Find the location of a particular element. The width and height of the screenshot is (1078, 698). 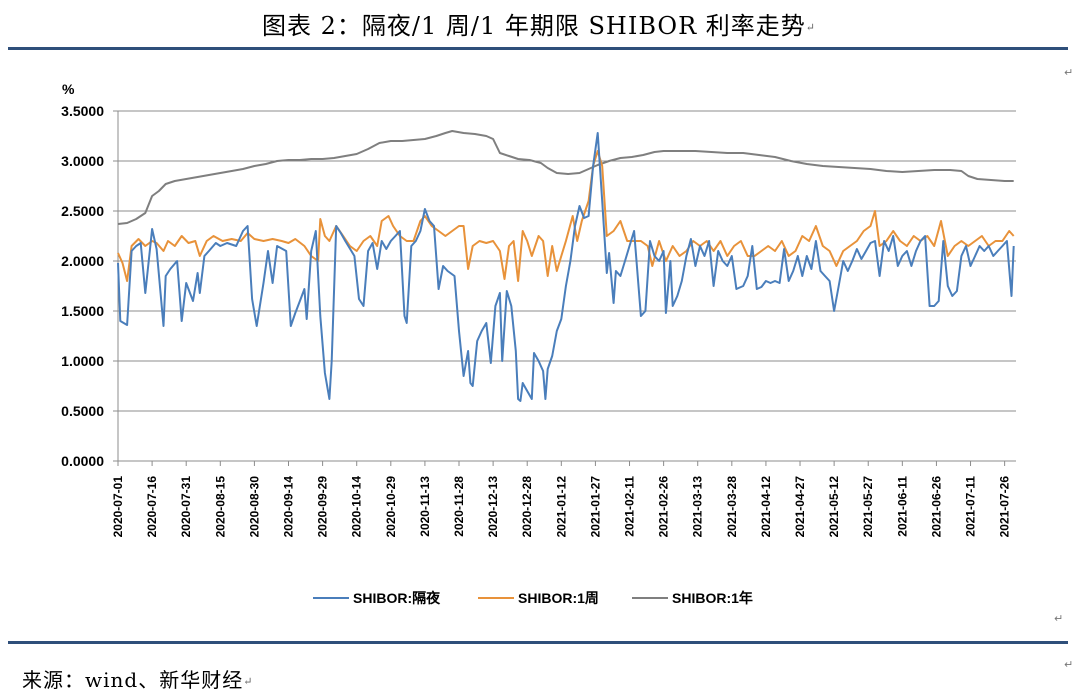

x-tick-label: 2021-07-11 is located at coordinates (971, 506).